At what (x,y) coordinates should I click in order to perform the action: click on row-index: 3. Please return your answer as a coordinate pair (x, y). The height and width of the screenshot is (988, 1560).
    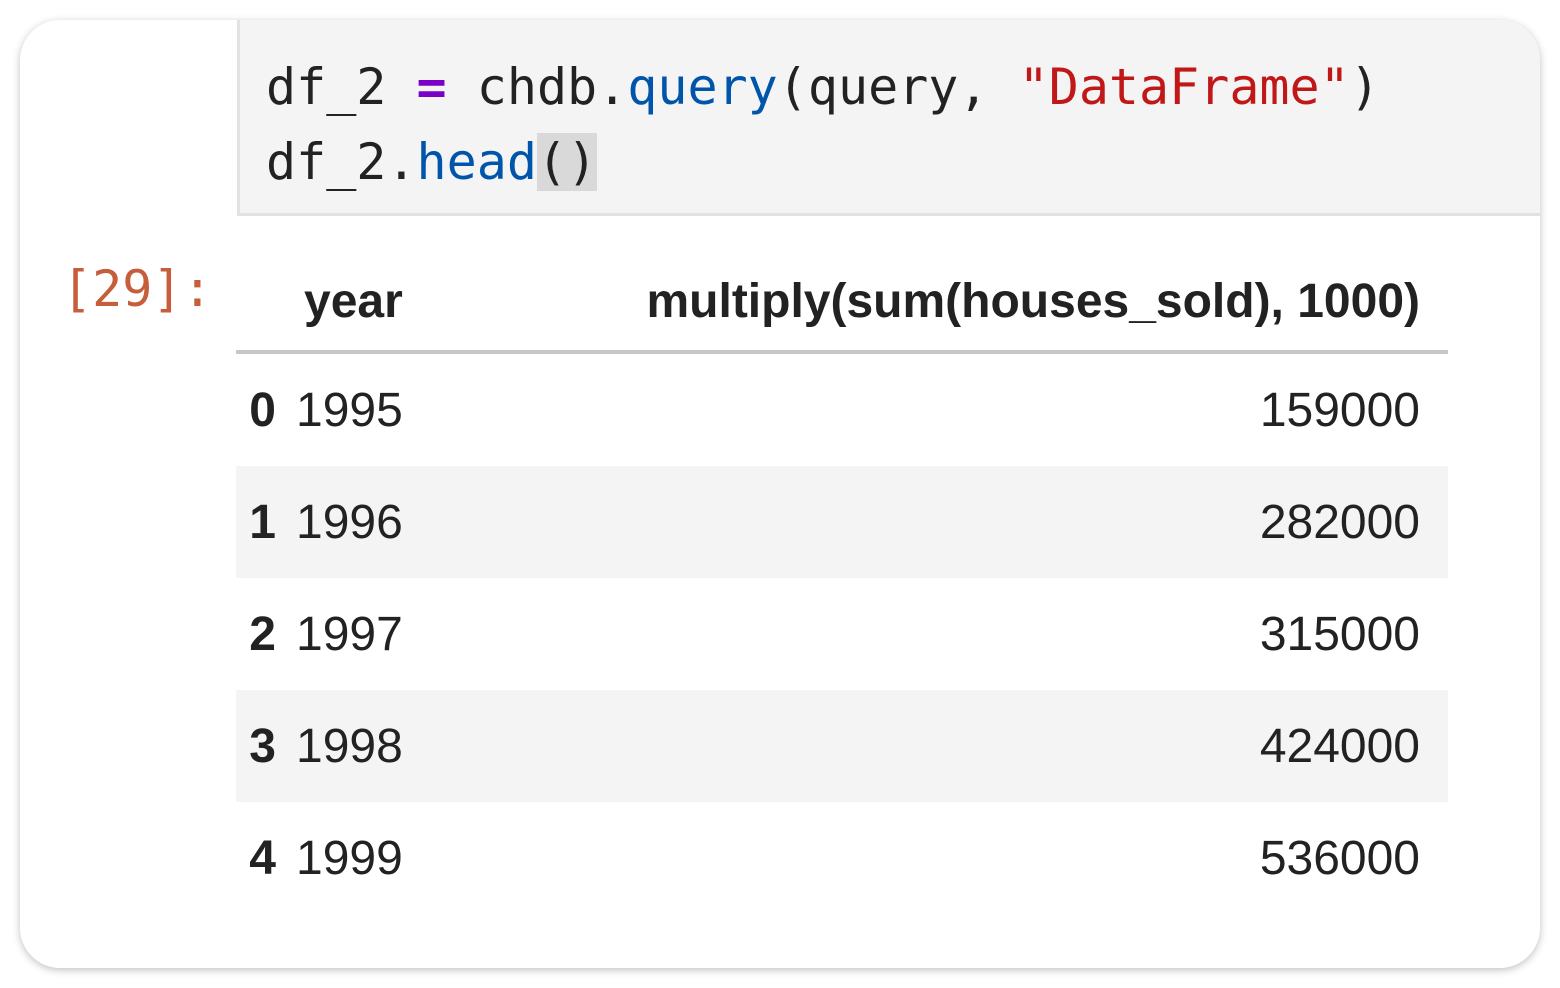
    Looking at the image, I should click on (262, 746).